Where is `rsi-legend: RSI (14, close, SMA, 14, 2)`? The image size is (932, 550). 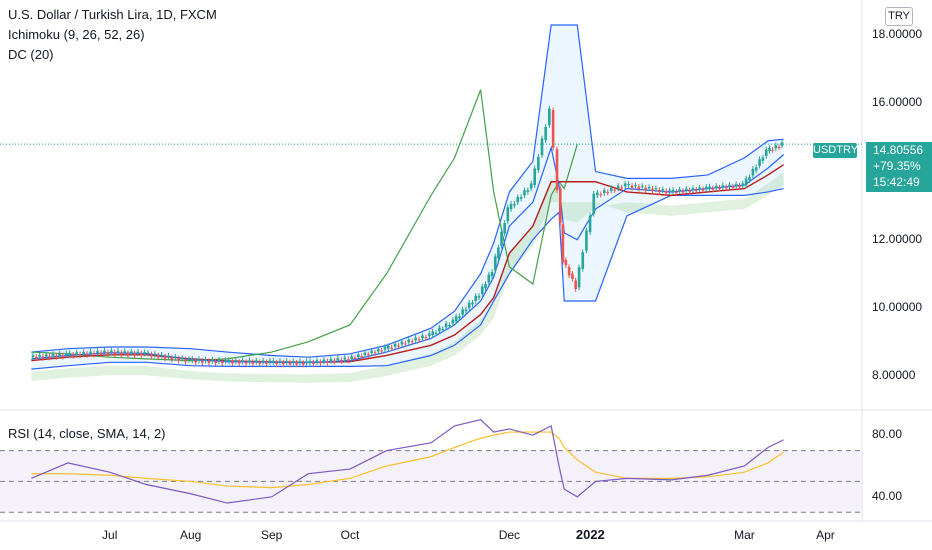
rsi-legend: RSI (14, close, SMA, 14, 2) is located at coordinates (87, 433).